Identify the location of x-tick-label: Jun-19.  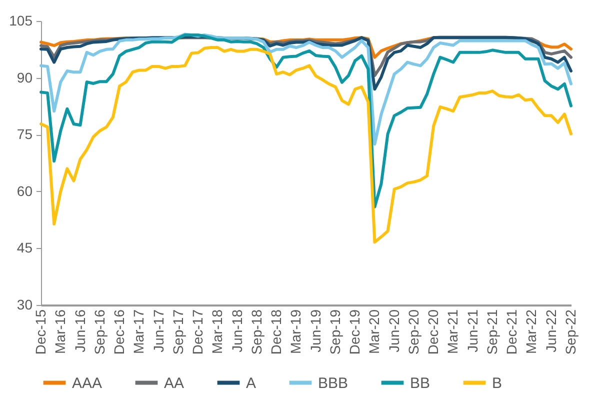
(315, 330).